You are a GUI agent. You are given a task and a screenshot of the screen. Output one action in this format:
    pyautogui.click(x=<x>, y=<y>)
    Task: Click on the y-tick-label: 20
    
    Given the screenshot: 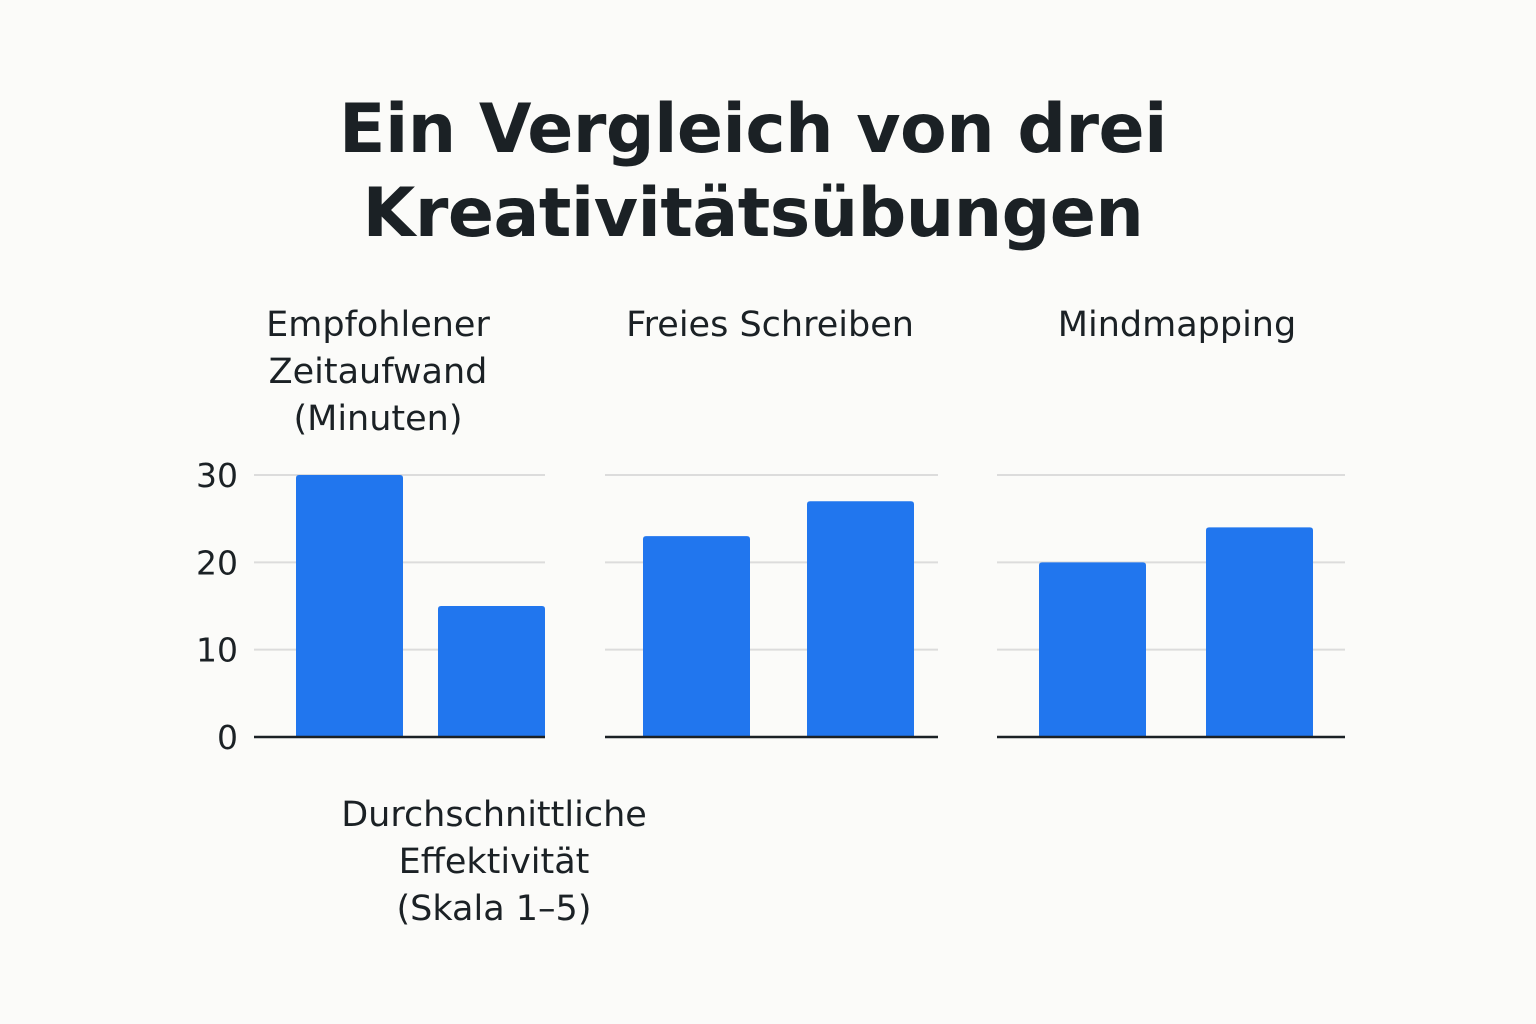 What is the action you would take?
    pyautogui.click(x=217, y=562)
    